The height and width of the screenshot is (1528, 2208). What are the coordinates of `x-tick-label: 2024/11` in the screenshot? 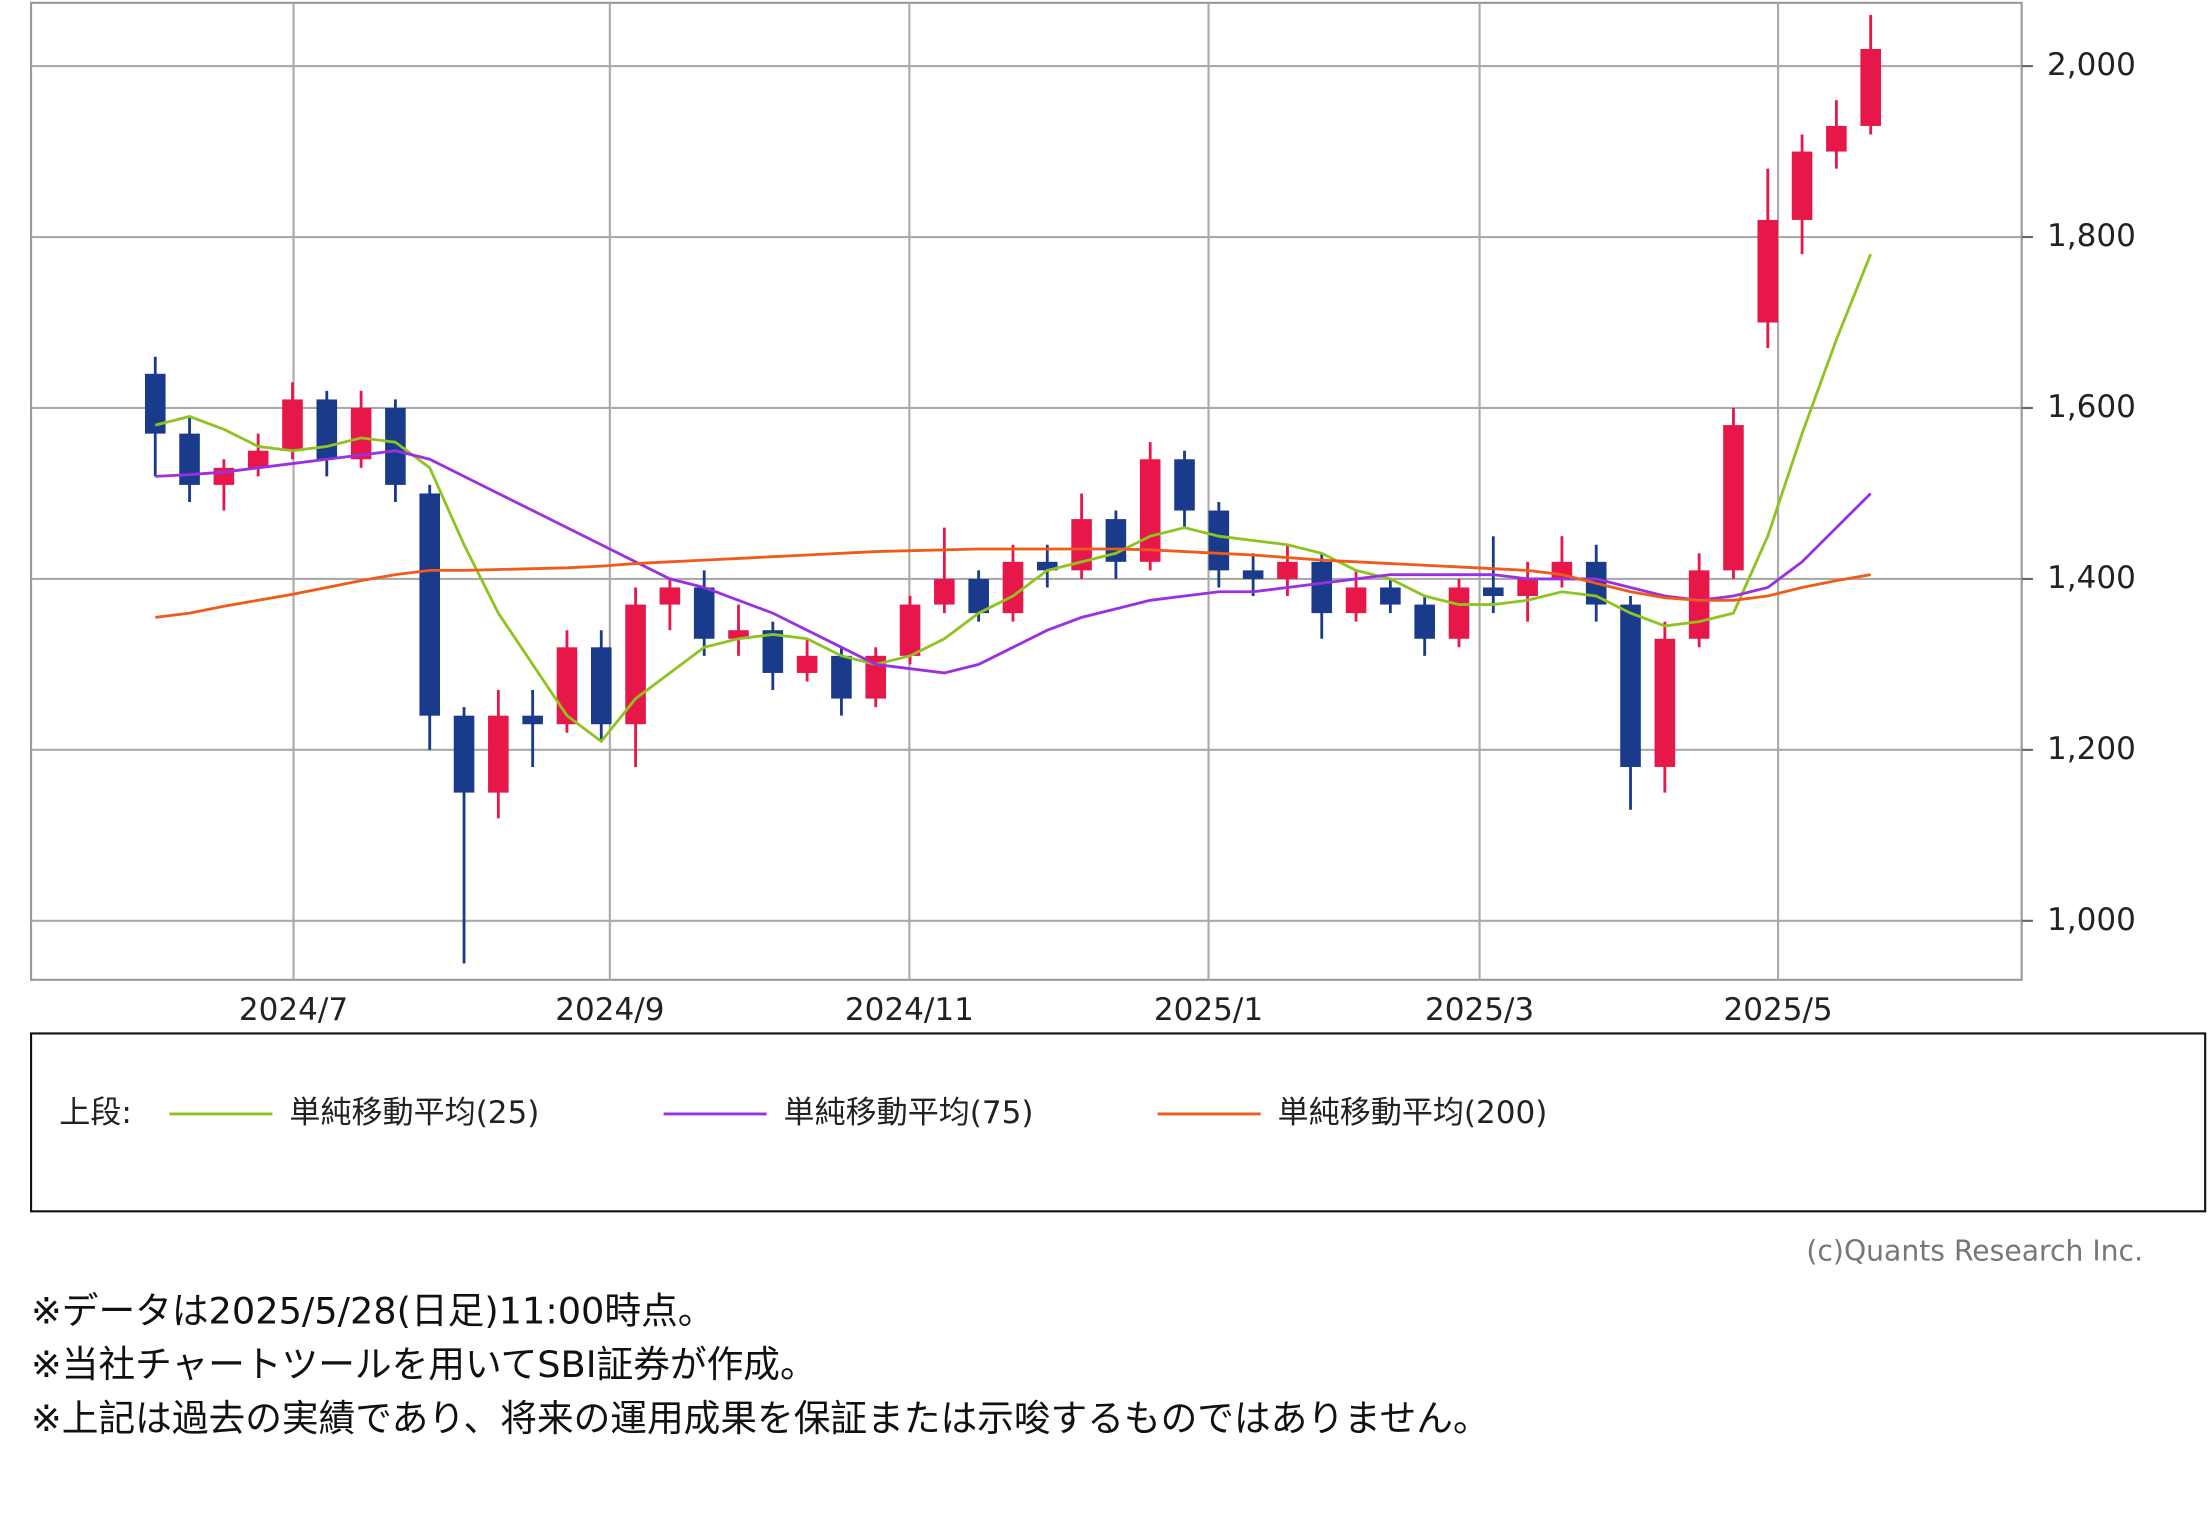 It's located at (909, 1010).